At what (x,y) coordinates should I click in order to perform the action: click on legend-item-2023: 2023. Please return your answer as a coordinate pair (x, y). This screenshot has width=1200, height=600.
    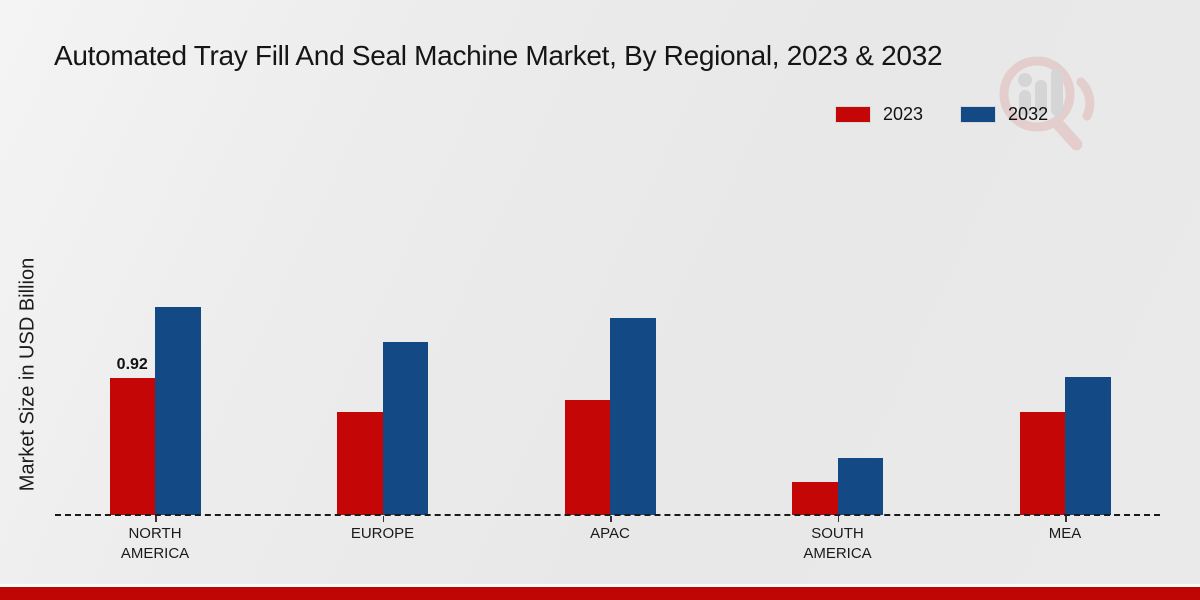
    Looking at the image, I should click on (879, 114).